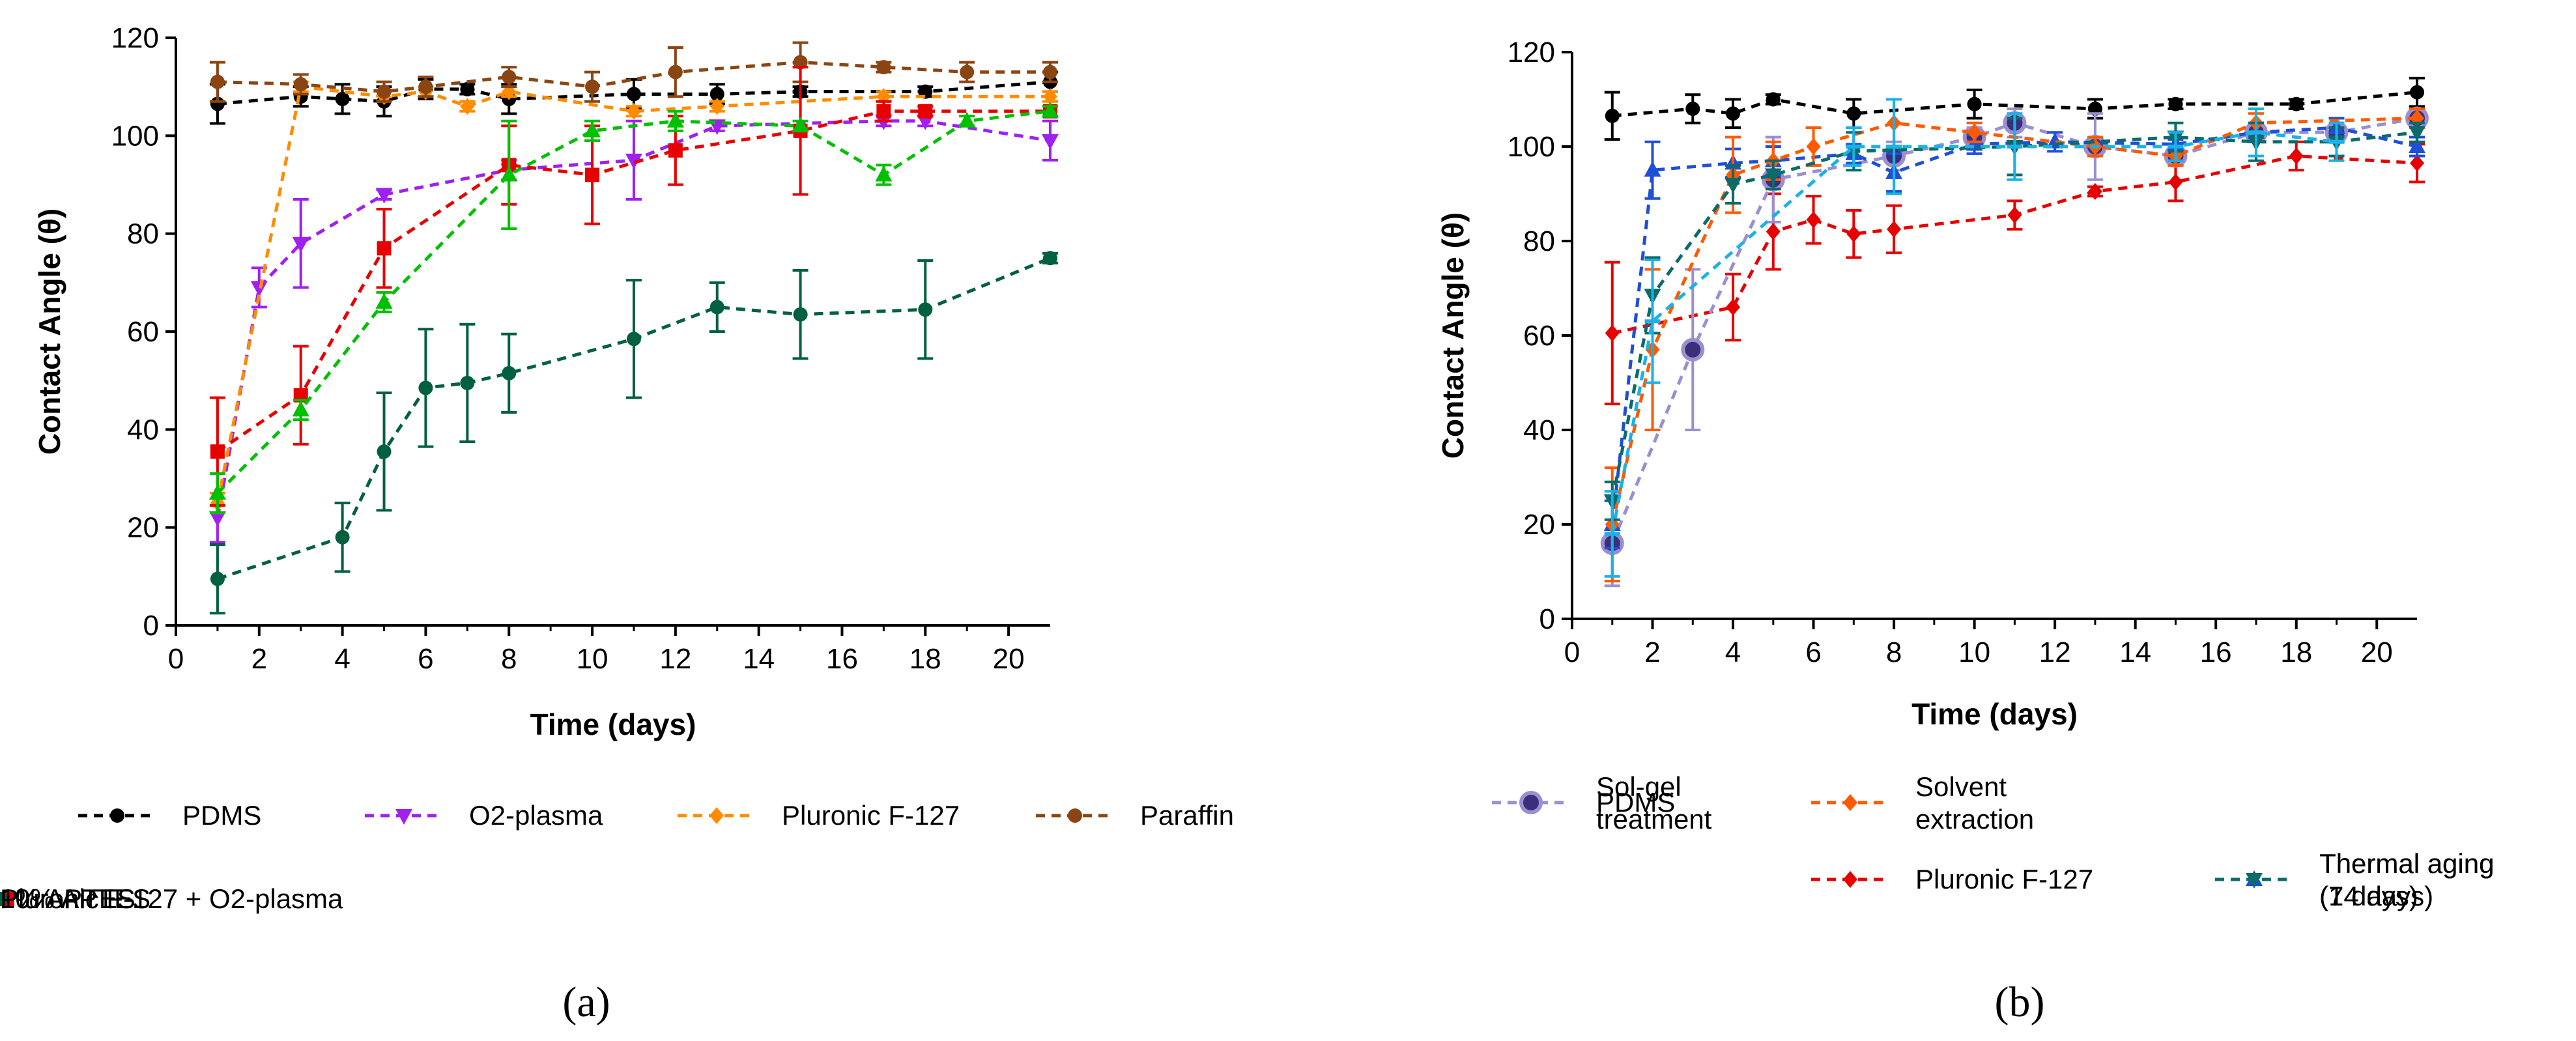 This screenshot has height=1041, width=2576. What do you see at coordinates (151, 626) in the screenshot?
I see `y-tick-label: 0` at bounding box center [151, 626].